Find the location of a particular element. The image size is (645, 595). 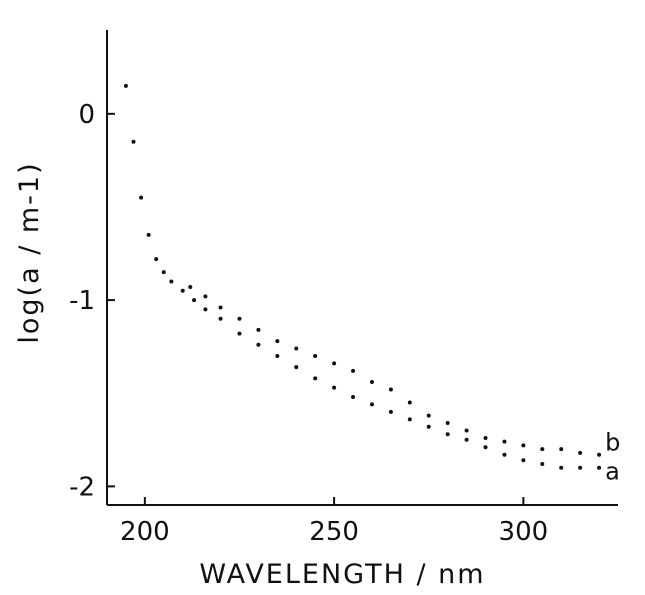

x-tick-label: 200 is located at coordinates (145, 532).